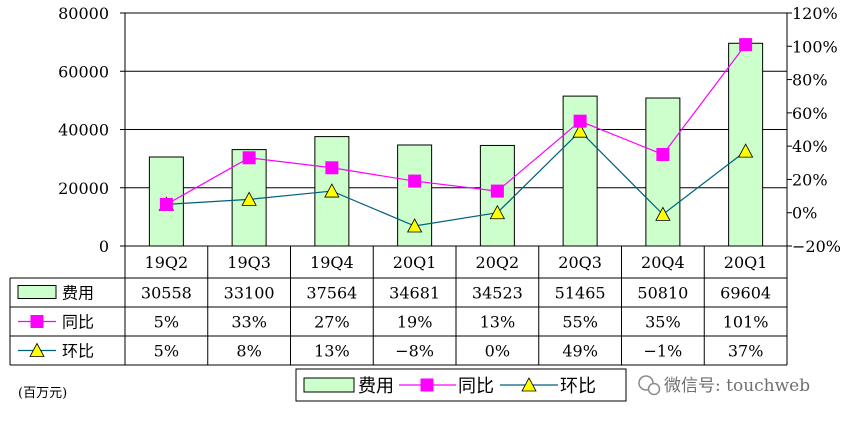 The height and width of the screenshot is (426, 858). Describe the element at coordinates (662, 351) in the screenshot. I see `data-label: −1%` at that location.